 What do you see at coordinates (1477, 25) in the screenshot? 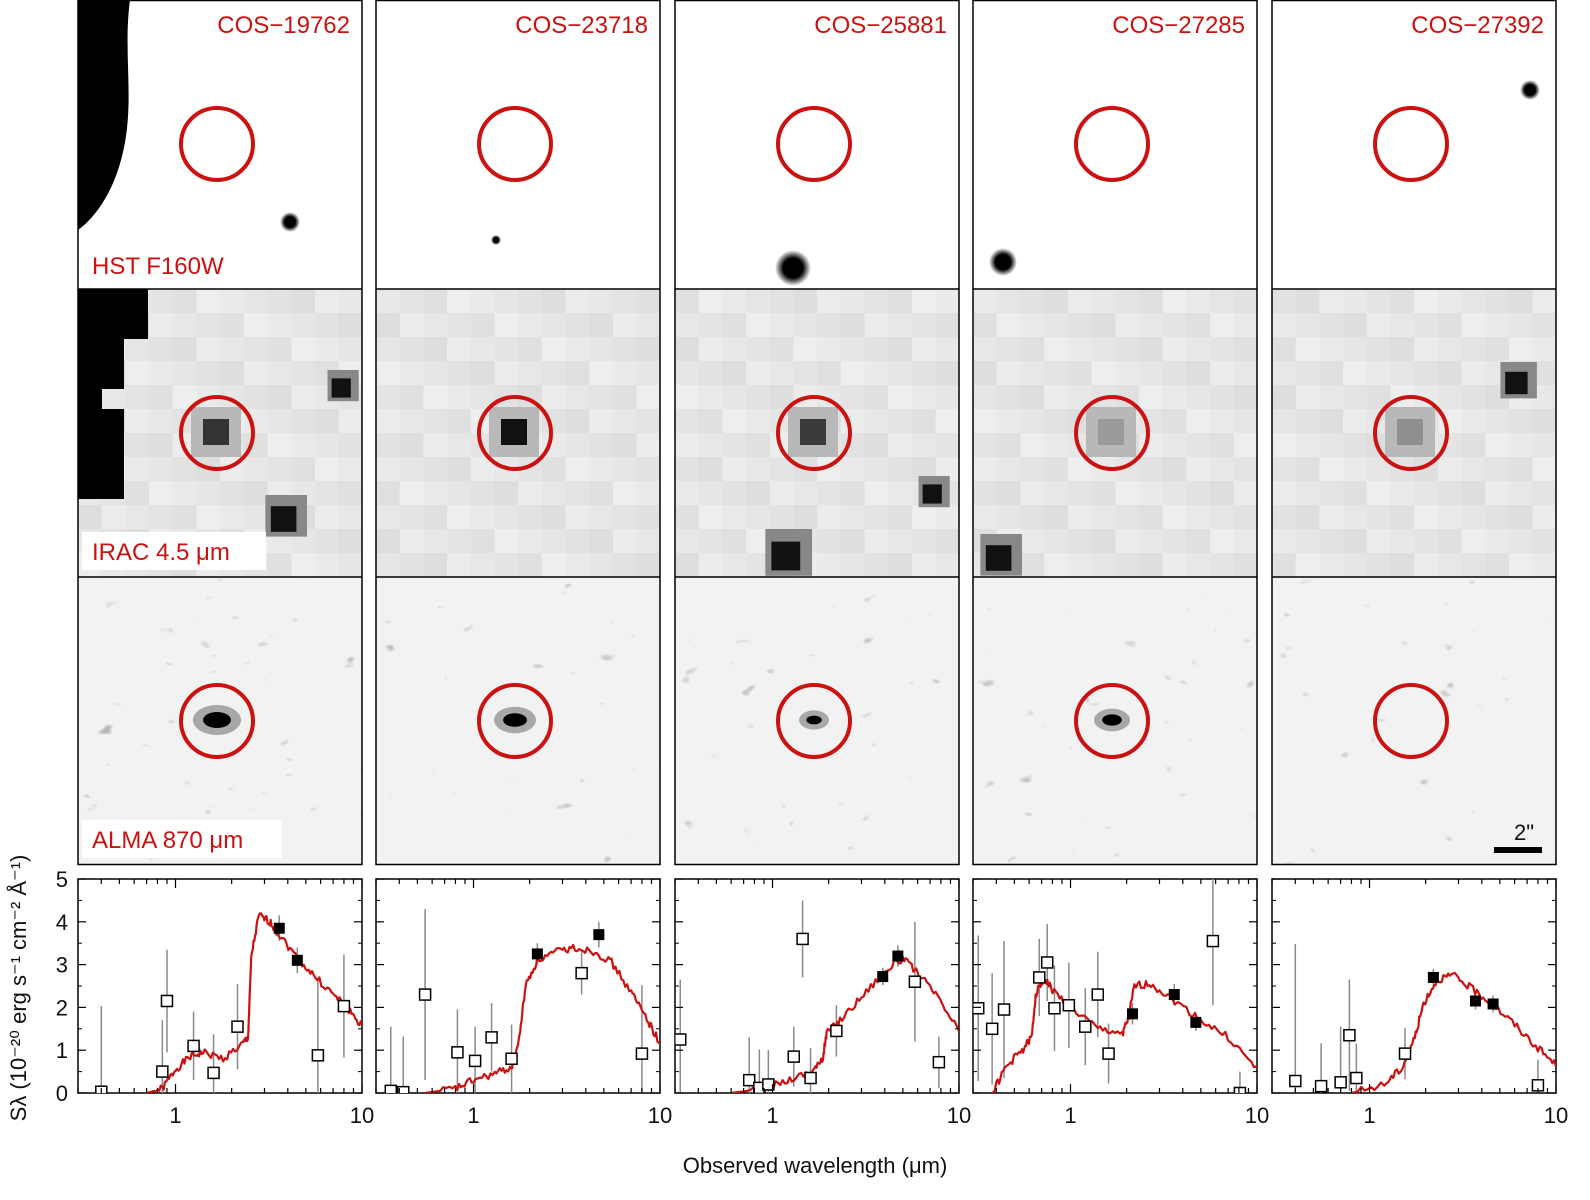
I see `object-name: COS−27392` at bounding box center [1477, 25].